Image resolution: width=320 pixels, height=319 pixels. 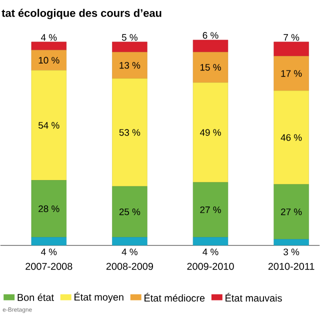 I want to click on x-tick-label: 2009-2010, so click(x=210, y=266).